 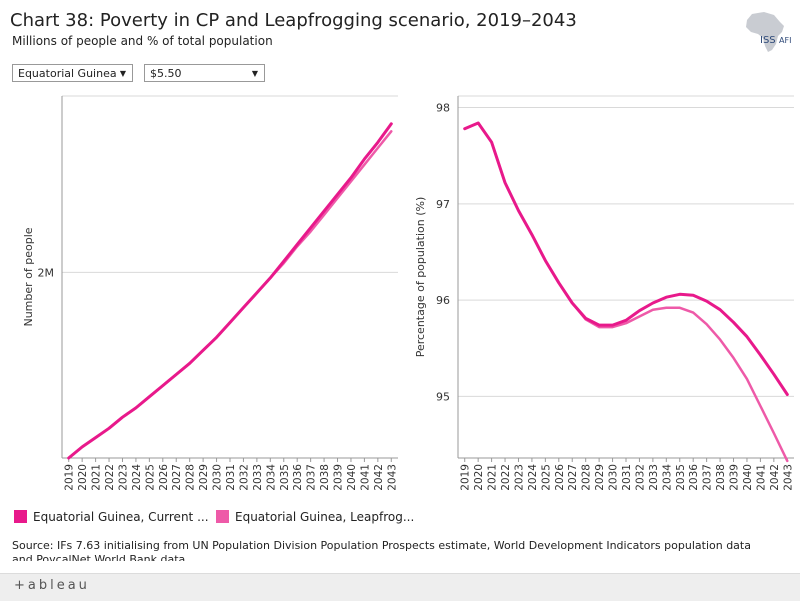 I want to click on people-xtick-2033: 2033, so click(x=258, y=477).